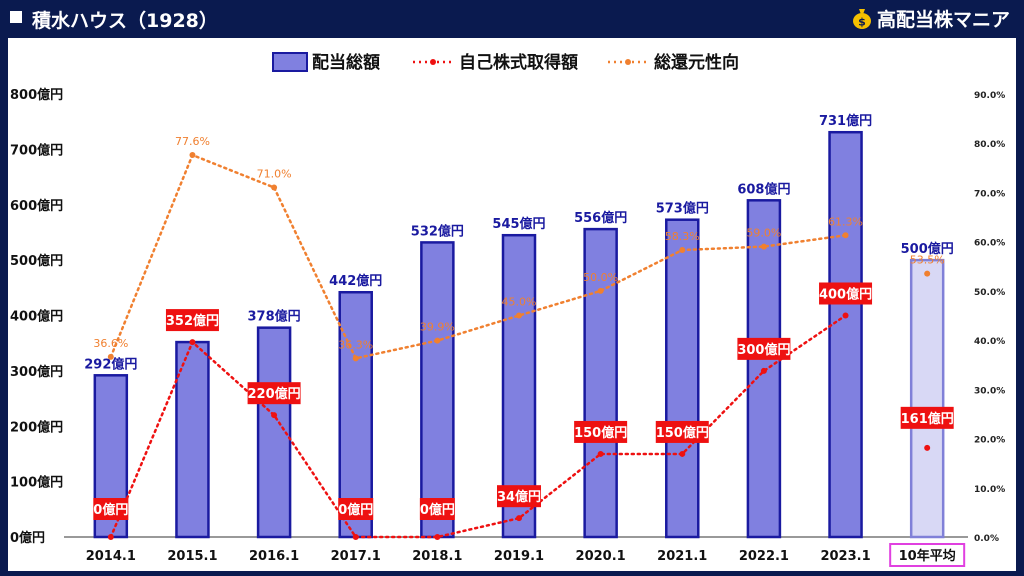 This screenshot has height=576, width=1024. What do you see at coordinates (356, 556) in the screenshot?
I see `x-tick-label: 2017.1` at bounding box center [356, 556].